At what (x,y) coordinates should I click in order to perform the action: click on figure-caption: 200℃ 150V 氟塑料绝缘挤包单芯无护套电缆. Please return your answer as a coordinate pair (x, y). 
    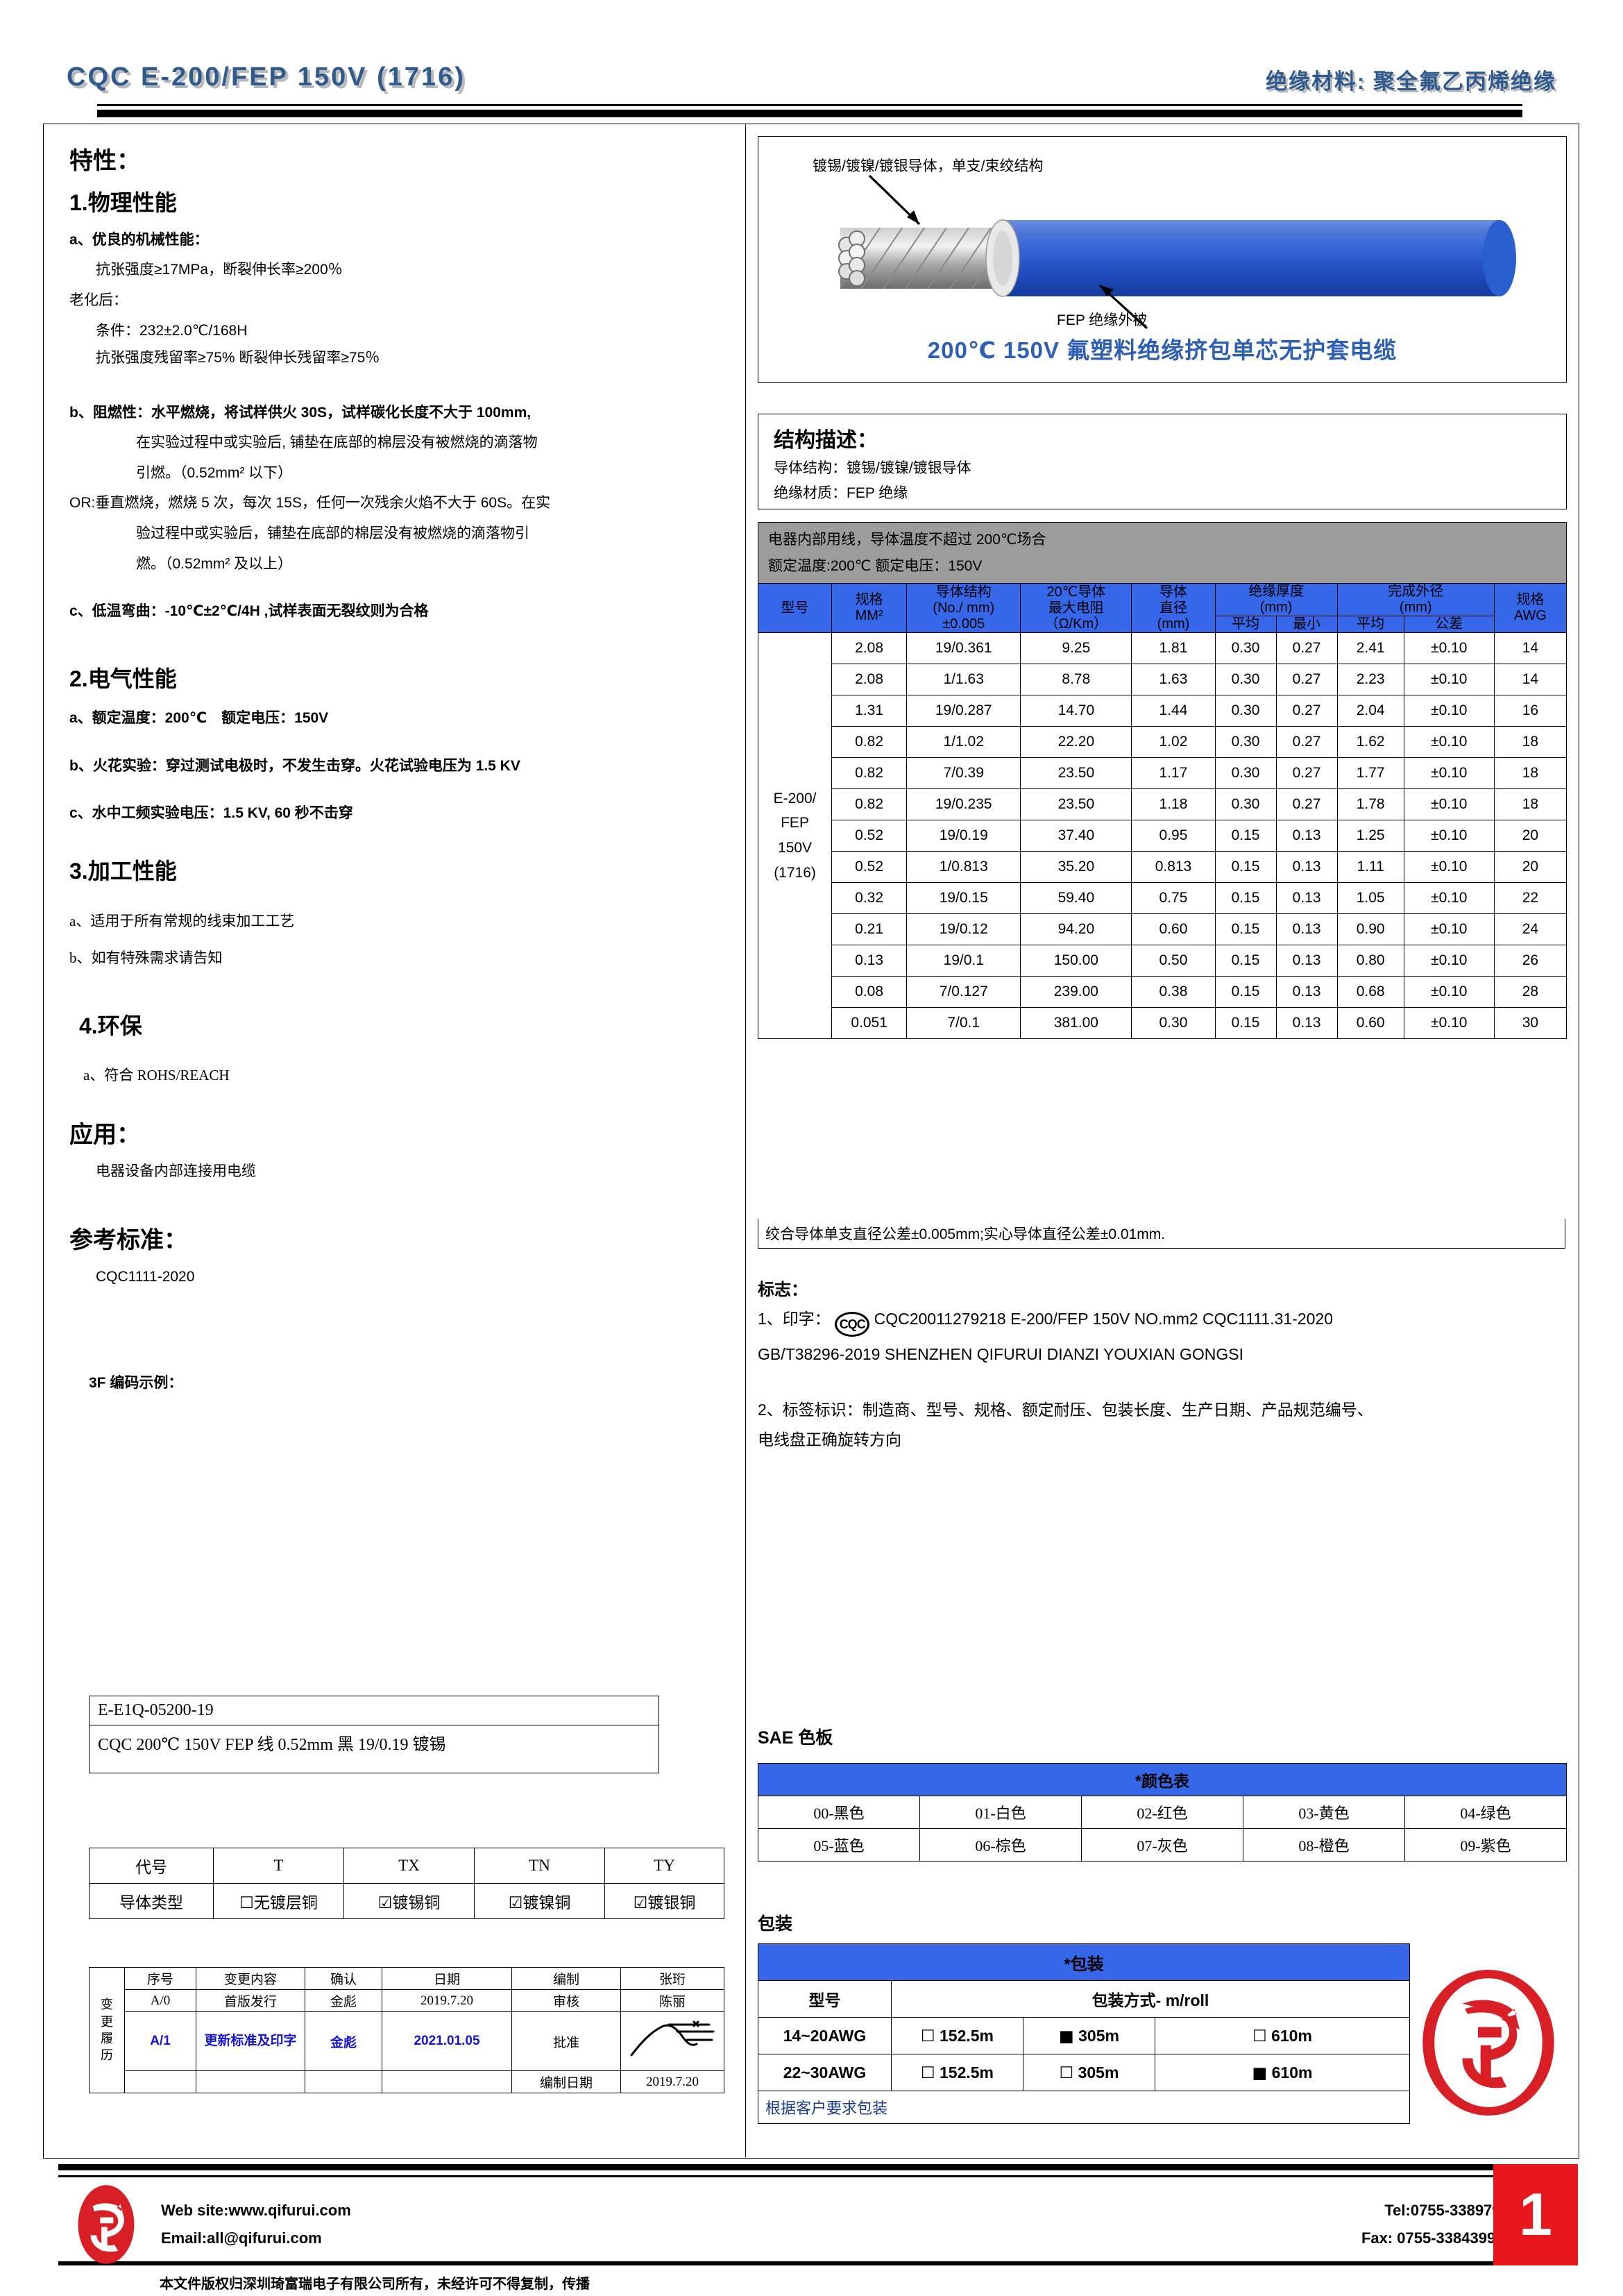
    Looking at the image, I should click on (1162, 350).